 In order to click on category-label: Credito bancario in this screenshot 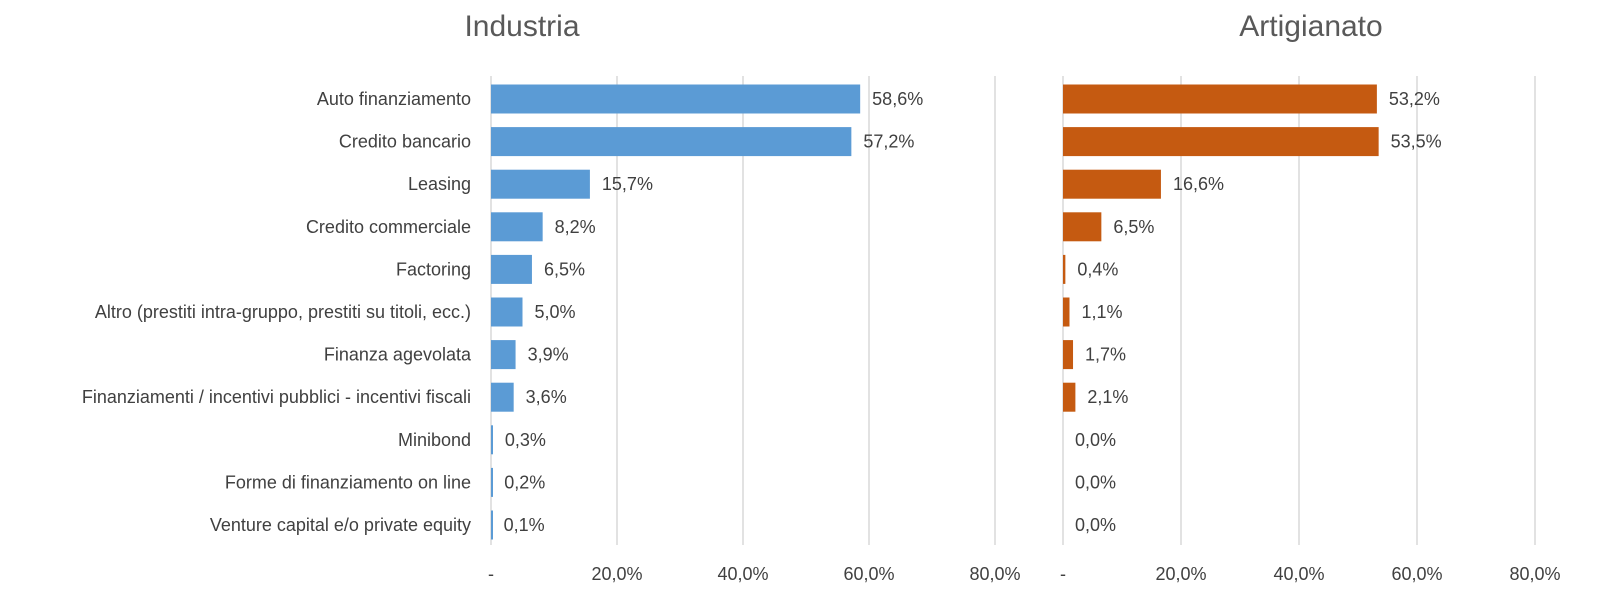, I will do `click(405, 142)`.